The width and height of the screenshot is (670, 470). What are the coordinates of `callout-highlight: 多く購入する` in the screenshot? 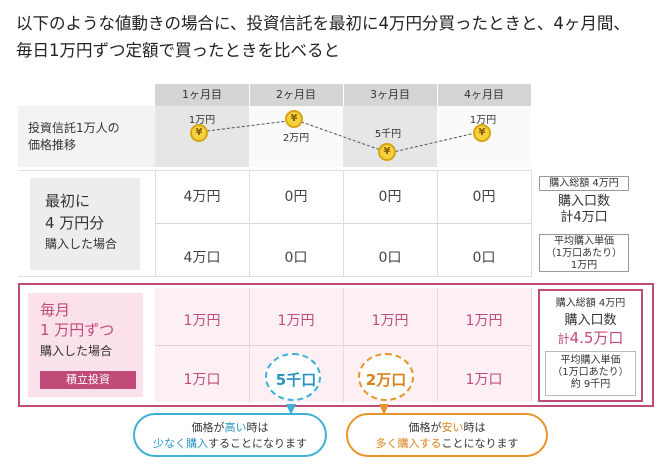 It's located at (408, 443).